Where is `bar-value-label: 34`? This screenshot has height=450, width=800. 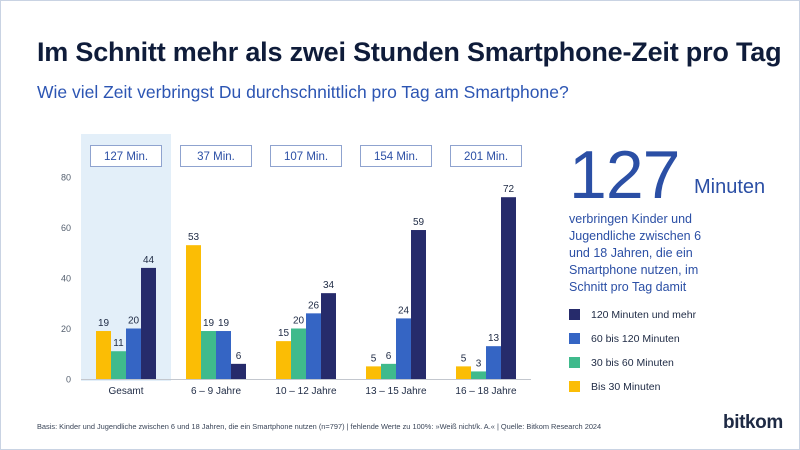 bar-value-label: 34 is located at coordinates (329, 285).